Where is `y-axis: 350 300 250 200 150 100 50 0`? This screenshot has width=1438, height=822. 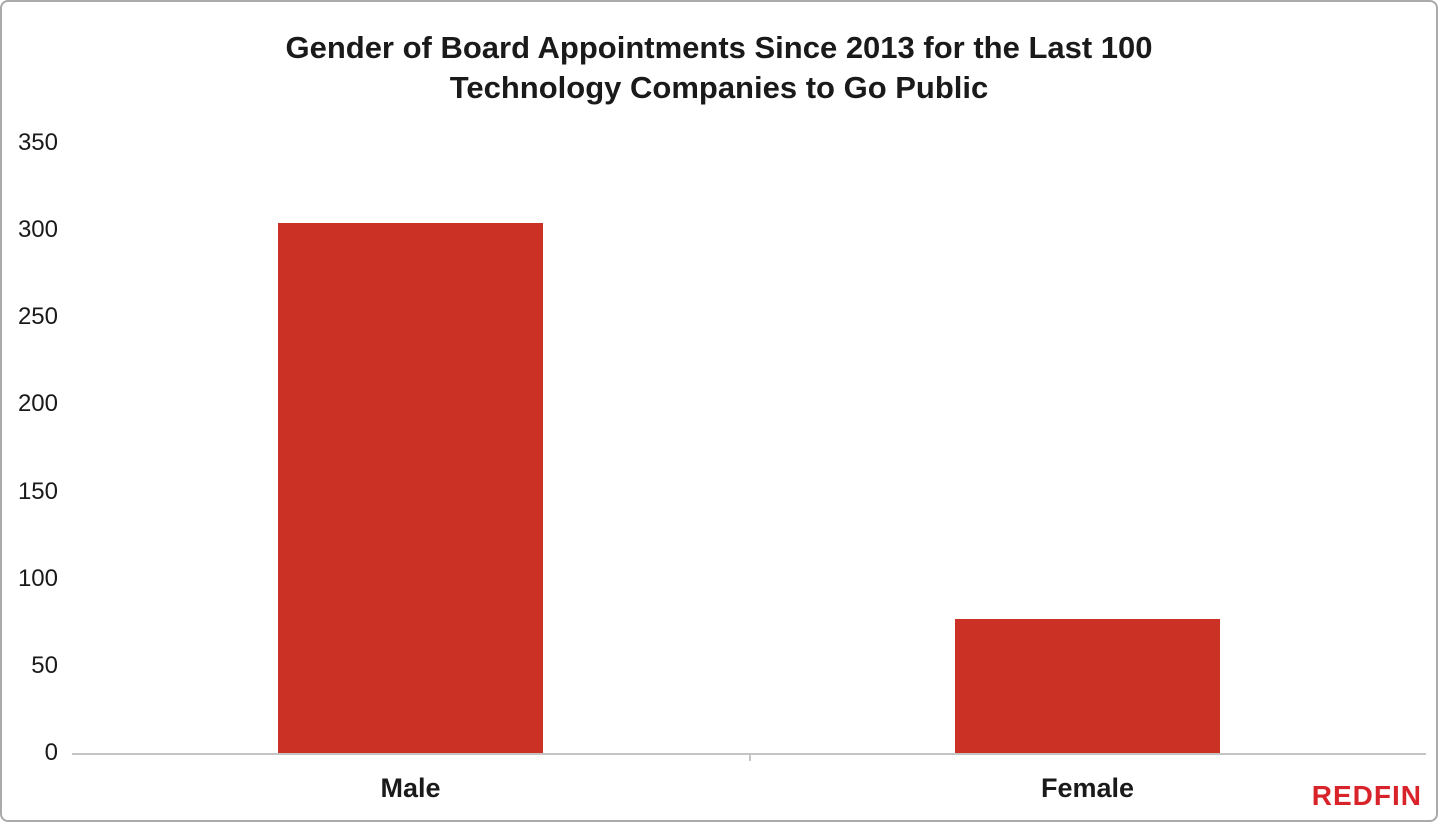
y-axis: 350 300 250 200 150 100 50 0 is located at coordinates (33, 447).